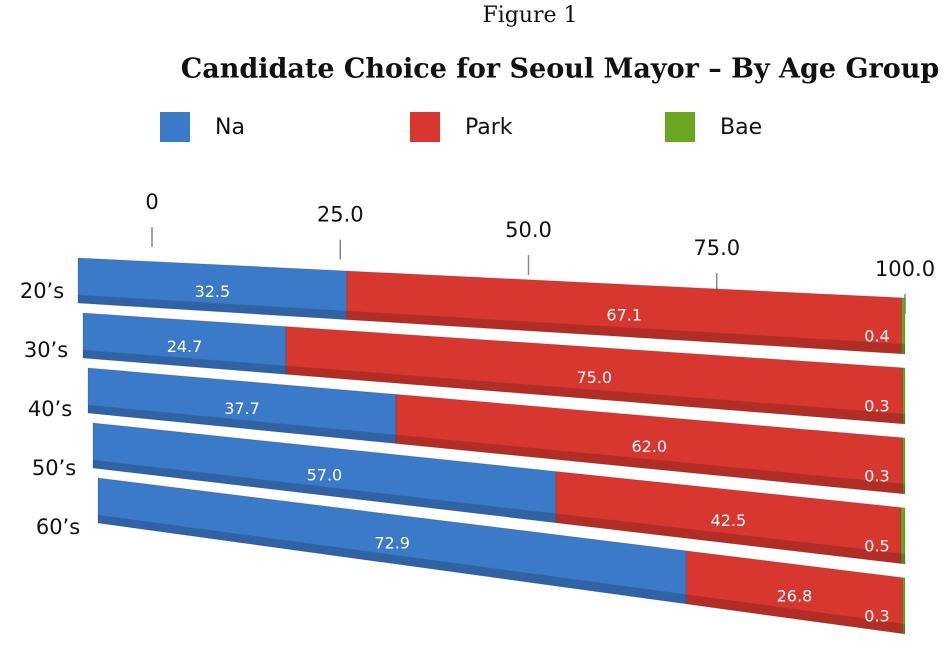  I want to click on value-label: 26.8, so click(795, 595).